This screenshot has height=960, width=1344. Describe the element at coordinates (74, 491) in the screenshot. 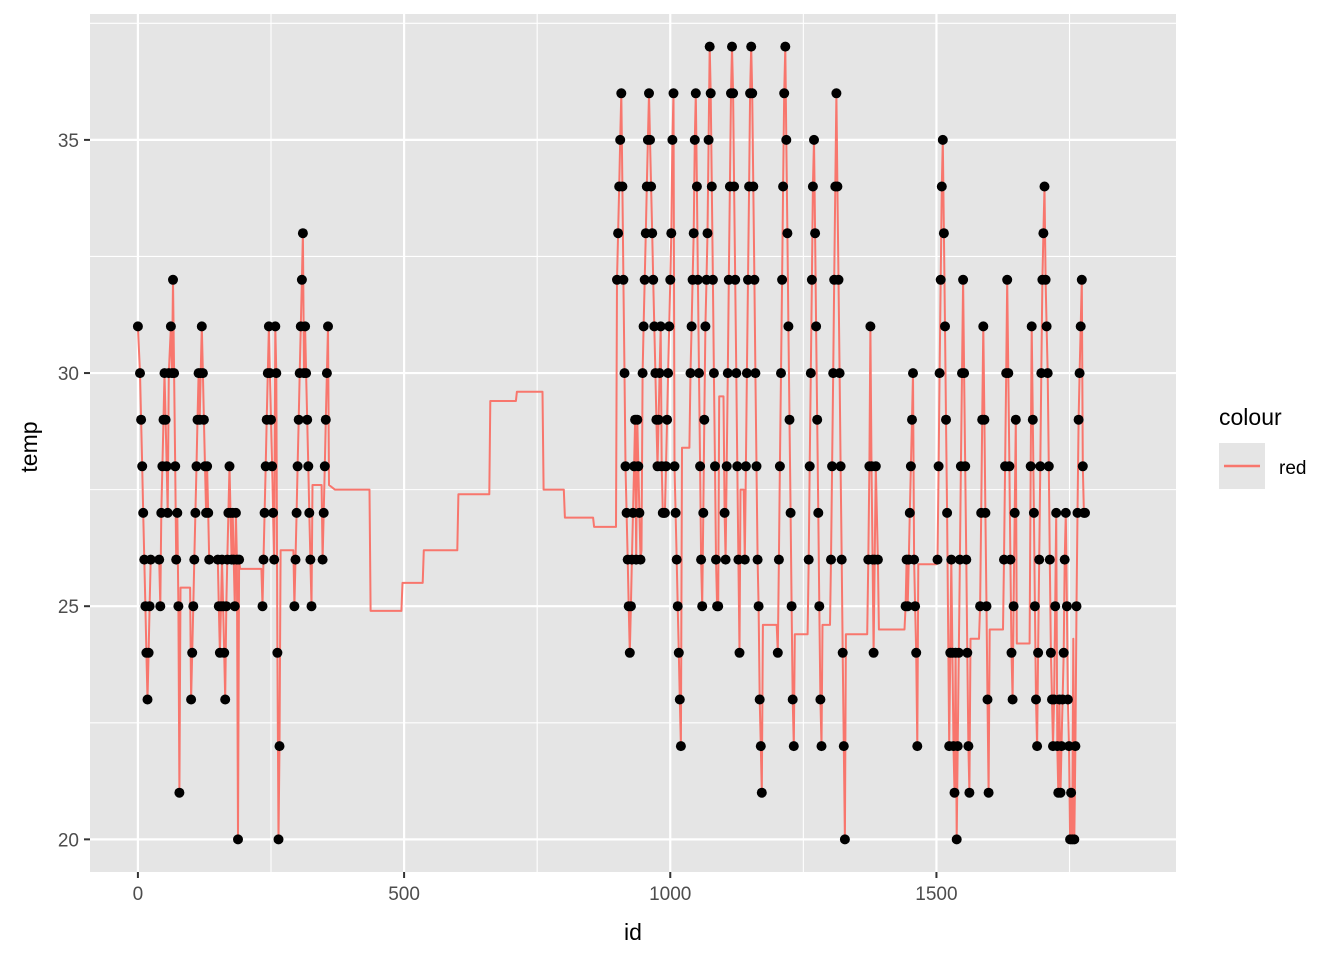

I see `y-axis: 20 25 30 35` at that location.